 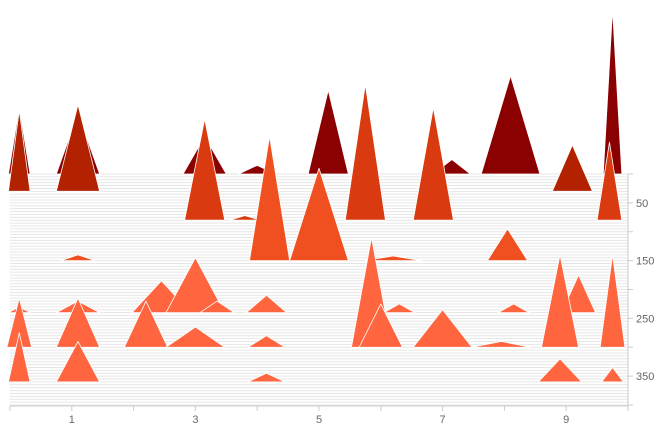 I want to click on x-tick-label-1: 3, so click(x=195, y=420).